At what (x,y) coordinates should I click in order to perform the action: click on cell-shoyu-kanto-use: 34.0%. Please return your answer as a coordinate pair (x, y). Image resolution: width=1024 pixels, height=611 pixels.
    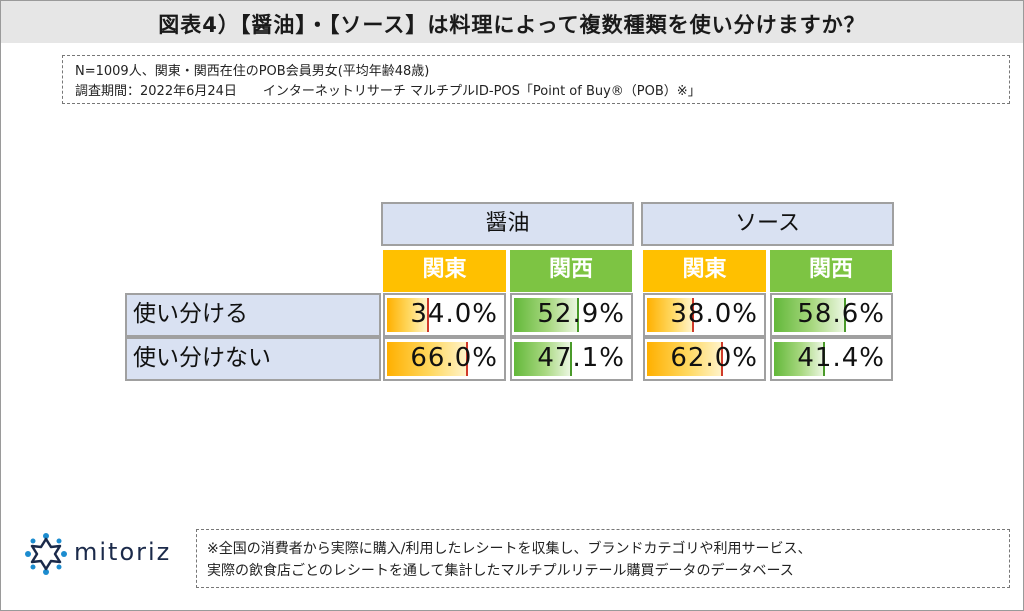
    Looking at the image, I should click on (444, 315).